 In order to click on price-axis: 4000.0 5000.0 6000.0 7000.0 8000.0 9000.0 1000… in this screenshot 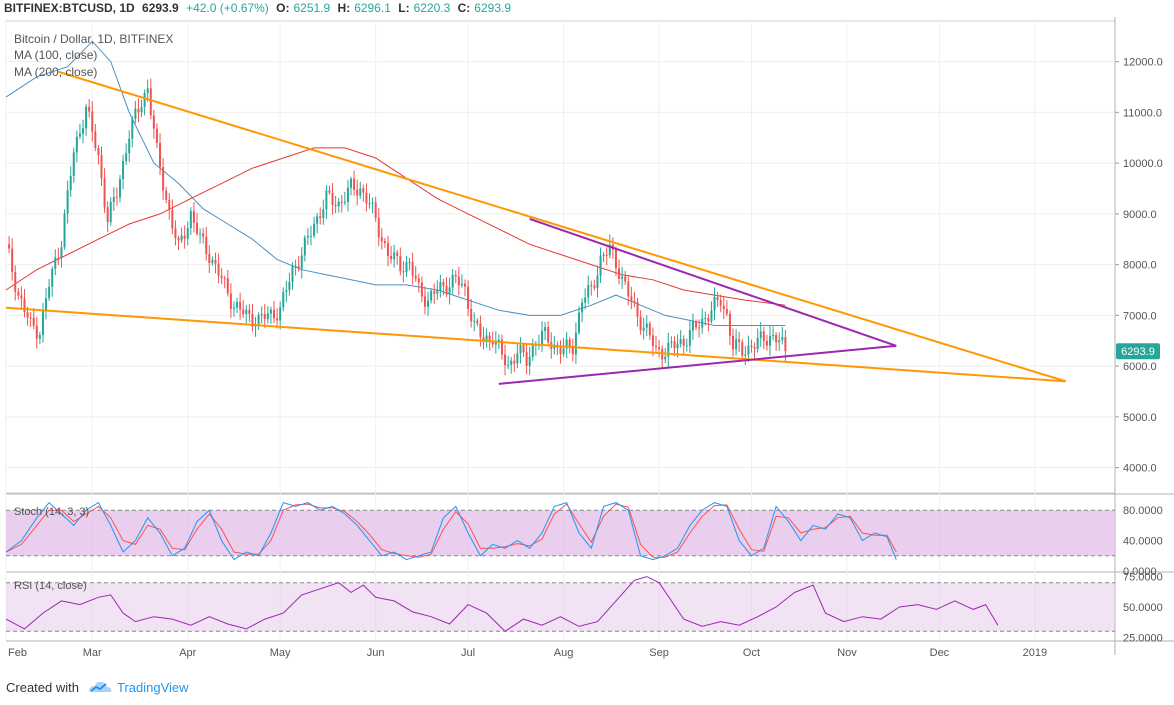, I will do `click(1139, 351)`.